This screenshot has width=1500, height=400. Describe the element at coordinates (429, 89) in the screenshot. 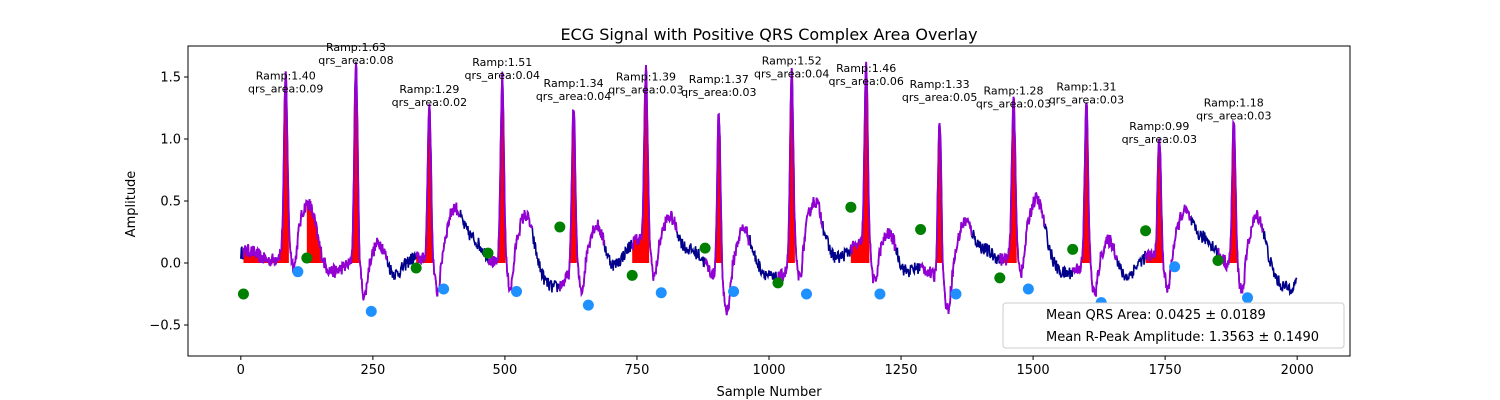

I see `beat-label-ramp-3: Ramp:1.29` at that location.